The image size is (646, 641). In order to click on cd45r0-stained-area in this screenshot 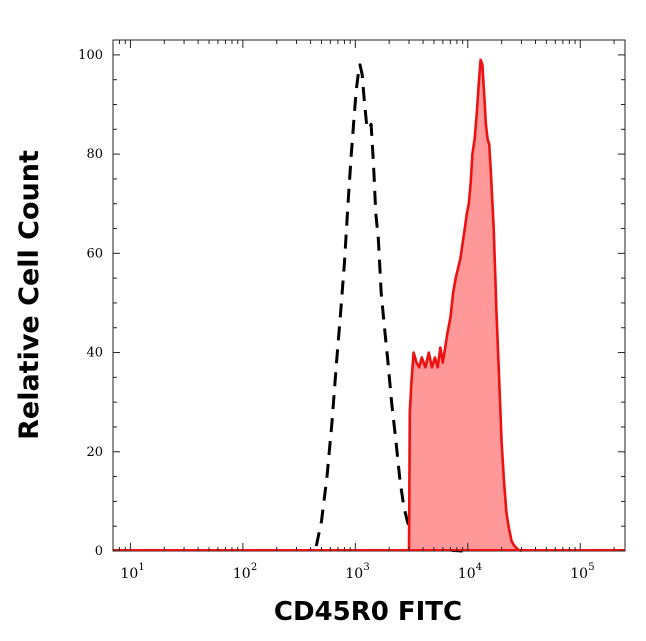, I will do `click(465, 305)`.